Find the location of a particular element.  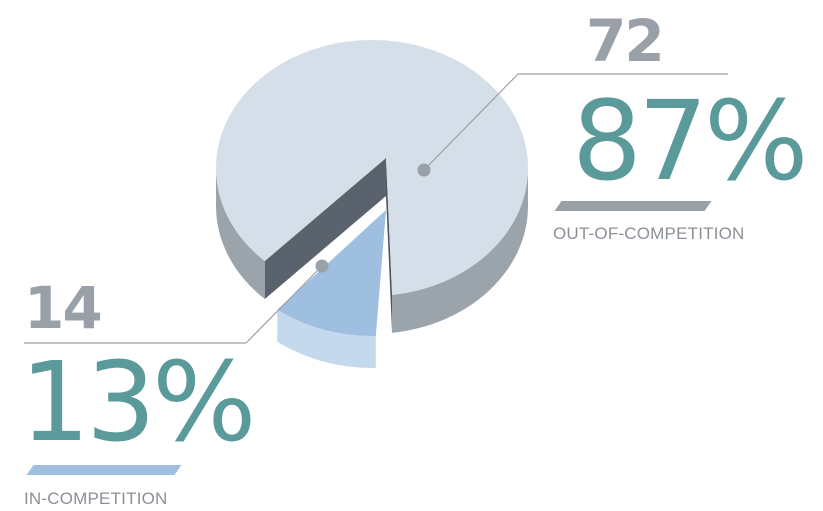

out-of-competition-percent: 87% is located at coordinates (690, 141).